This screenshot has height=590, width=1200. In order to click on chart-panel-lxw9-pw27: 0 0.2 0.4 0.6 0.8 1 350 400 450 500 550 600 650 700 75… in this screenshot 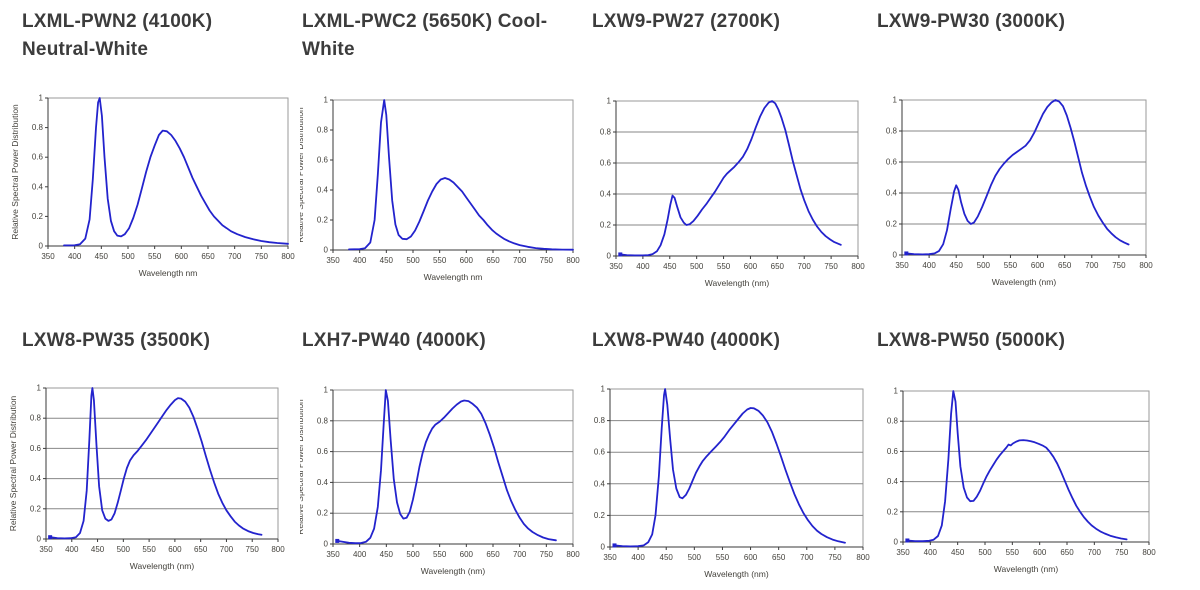, I will do `click(732, 147)`.